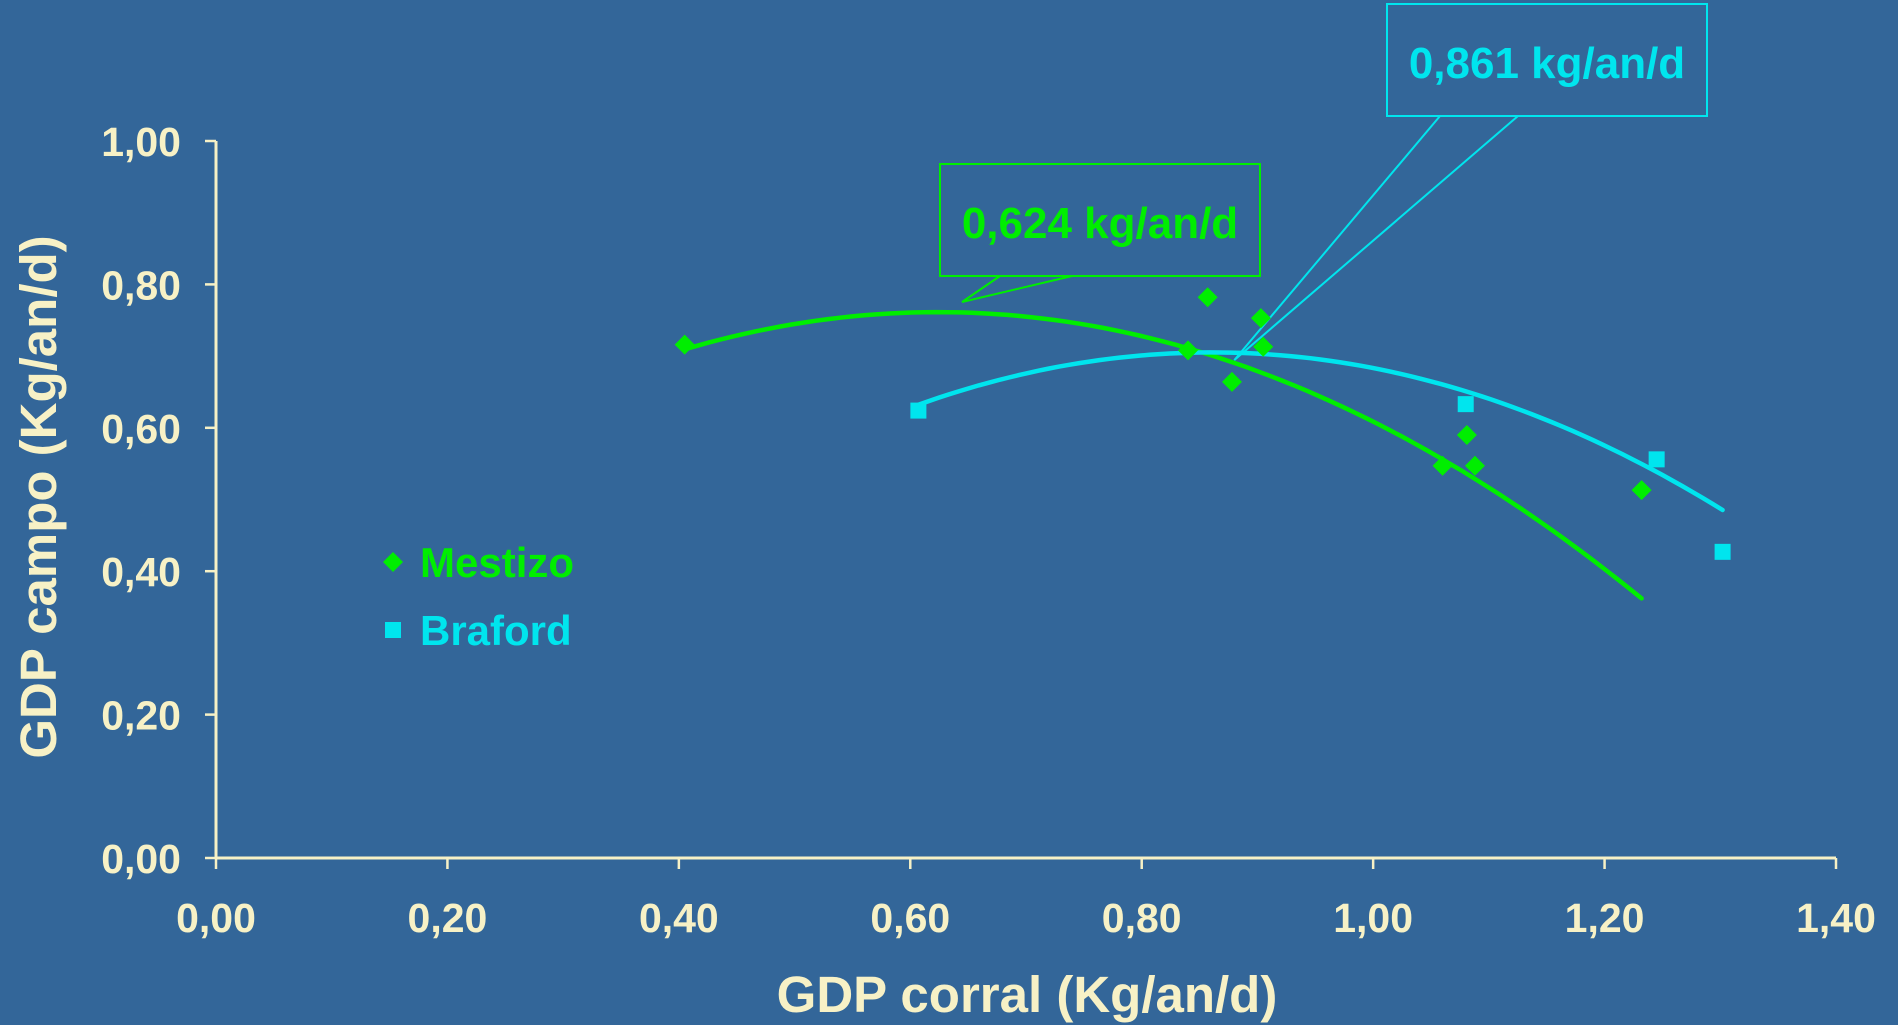  Describe the element at coordinates (141, 429) in the screenshot. I see `y-tick-label: 0,60` at that location.